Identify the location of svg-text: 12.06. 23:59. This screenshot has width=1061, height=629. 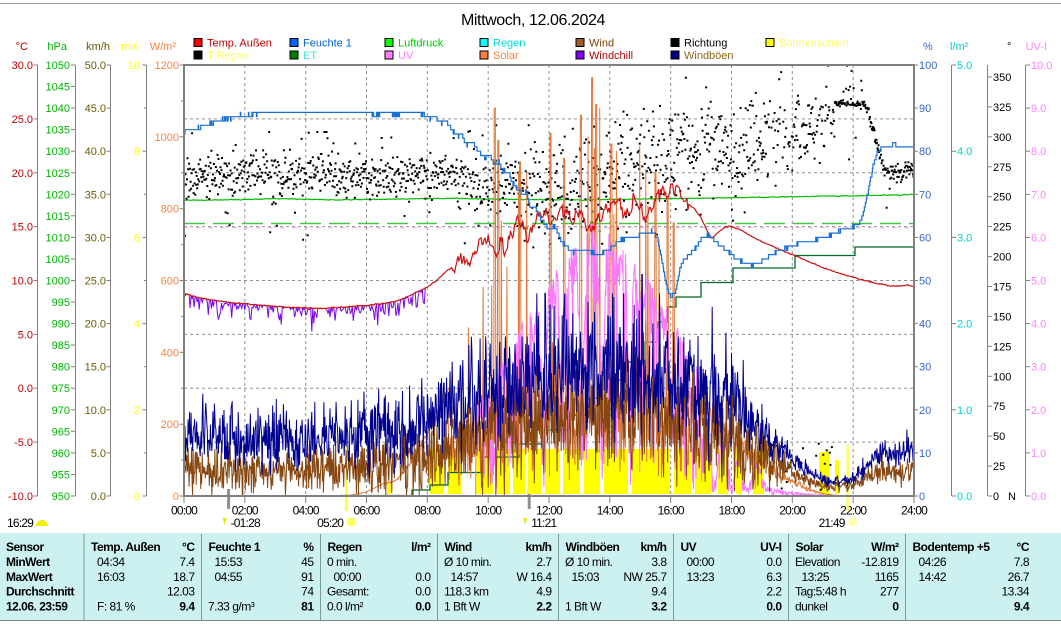
(37, 607).